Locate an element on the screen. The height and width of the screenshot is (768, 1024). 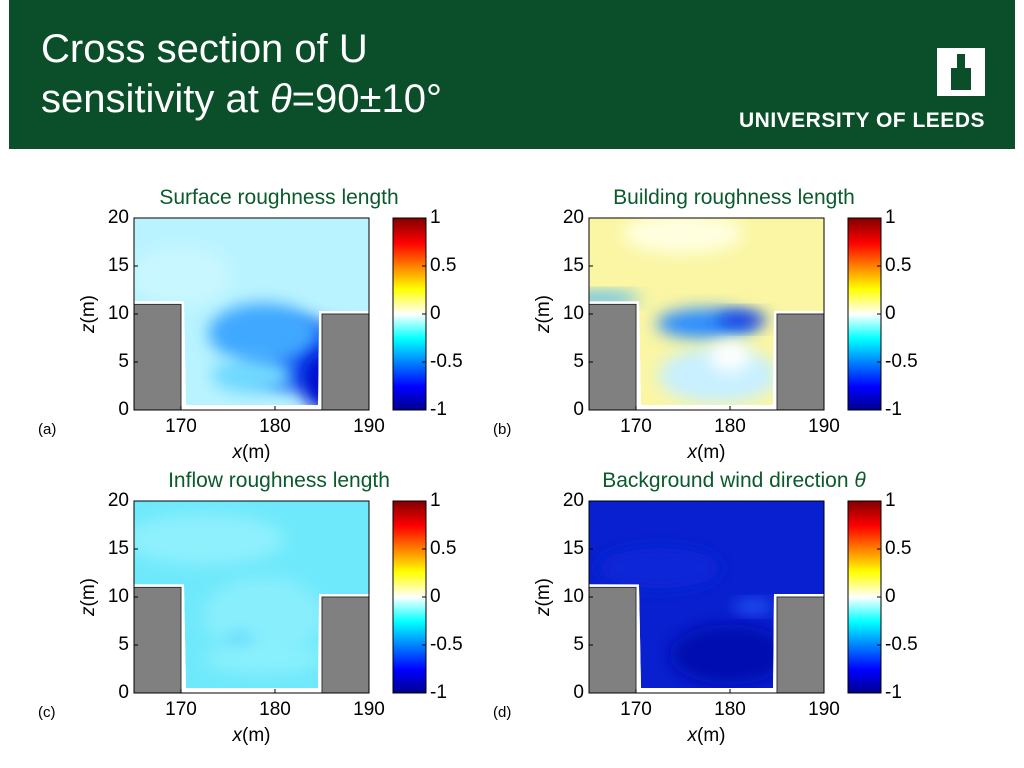
logo-text: UNIVERSITY OF LEEDS is located at coordinates (862, 120).